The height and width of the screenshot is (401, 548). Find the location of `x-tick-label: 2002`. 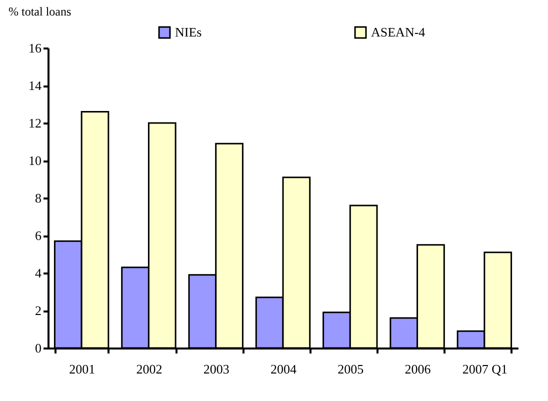

x-tick-label: 2002 is located at coordinates (149, 369).